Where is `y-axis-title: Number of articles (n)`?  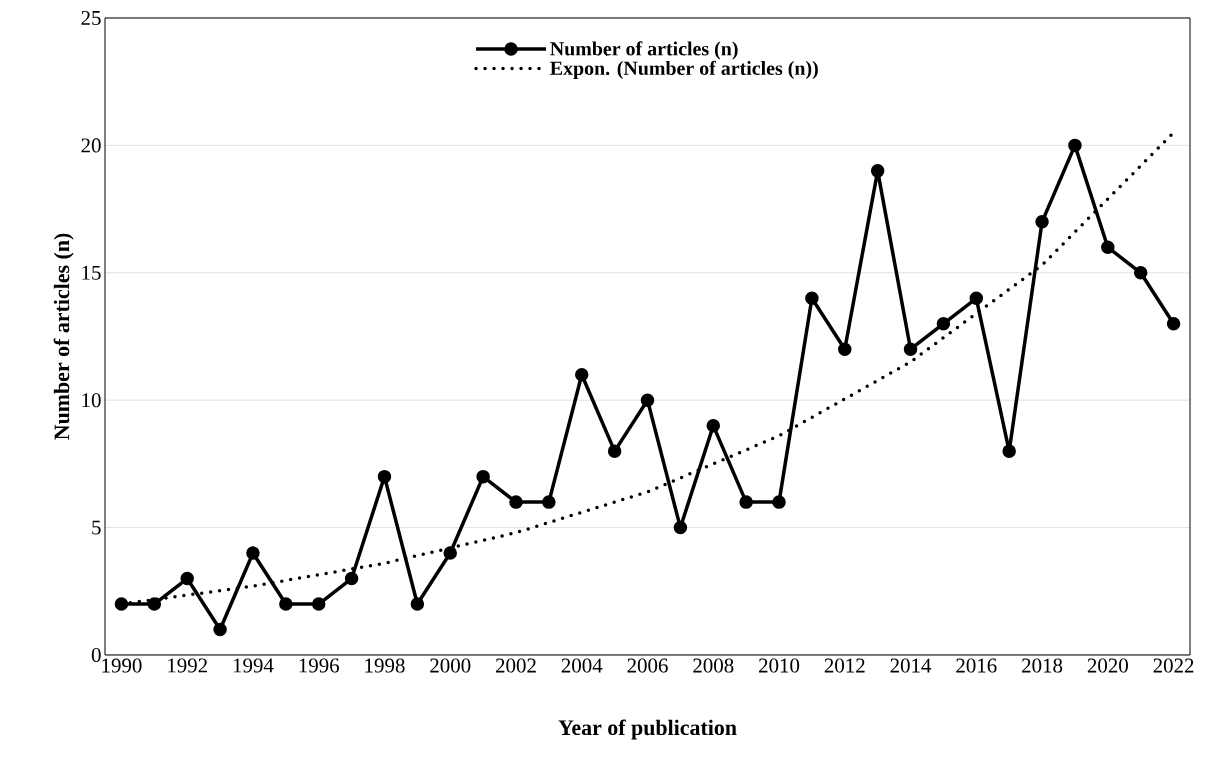
y-axis-title: Number of articles (n) is located at coordinates (63, 336).